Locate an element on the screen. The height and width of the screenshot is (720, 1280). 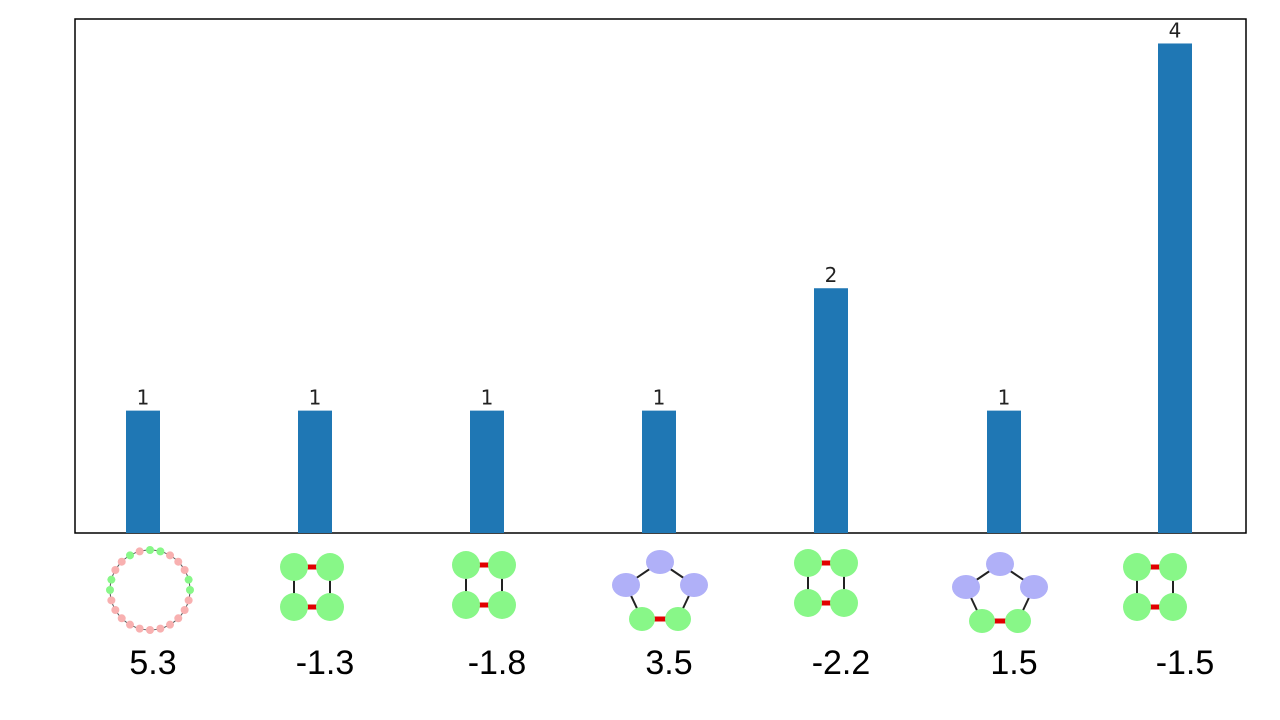
bar-value-label: 2 is located at coordinates (831, 275).